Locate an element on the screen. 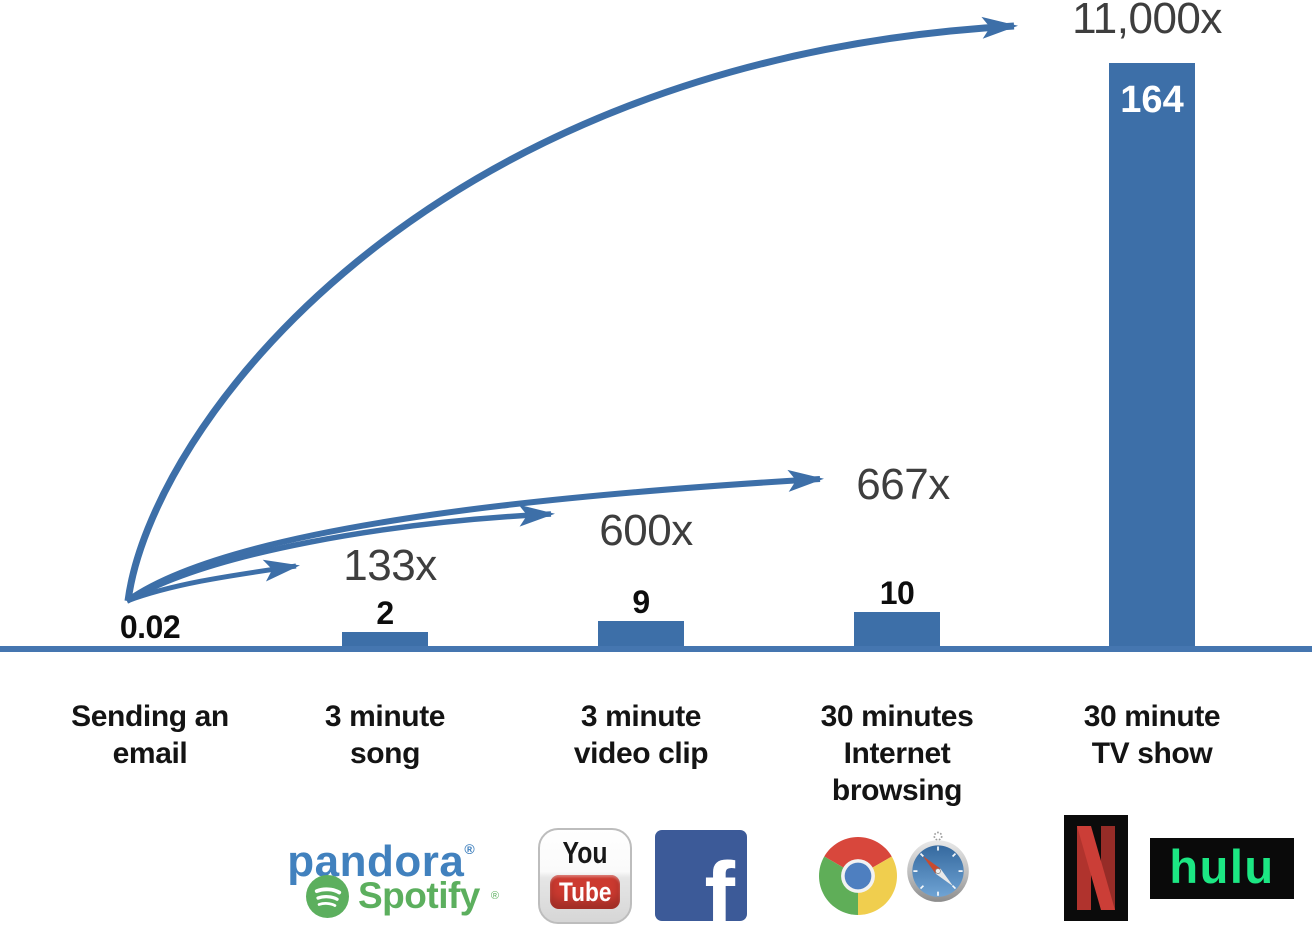 Image resolution: width=1312 pixels, height=932 pixels. chrome-icon is located at coordinates (858, 878).